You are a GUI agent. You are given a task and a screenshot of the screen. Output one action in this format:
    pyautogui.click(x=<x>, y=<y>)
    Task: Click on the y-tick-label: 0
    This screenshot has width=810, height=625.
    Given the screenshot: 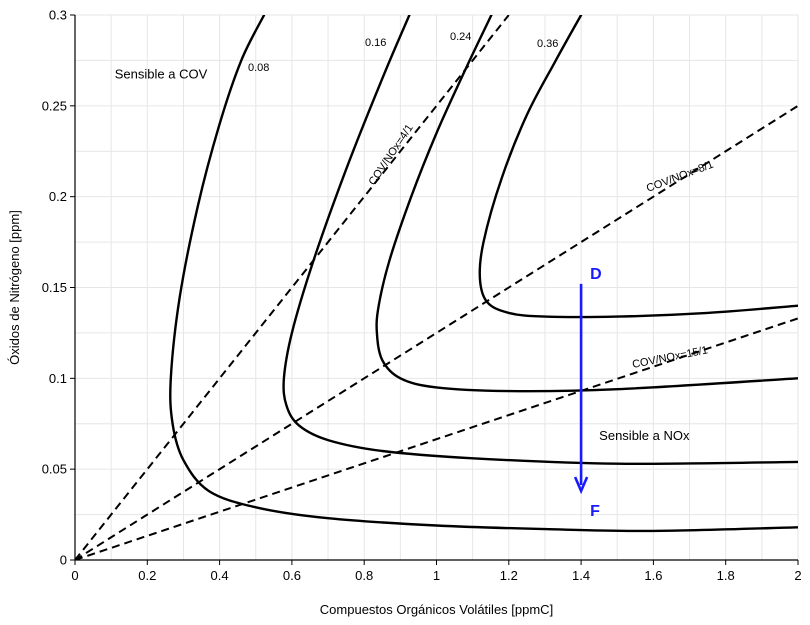 What is the action you would take?
    pyautogui.click(x=63, y=560)
    